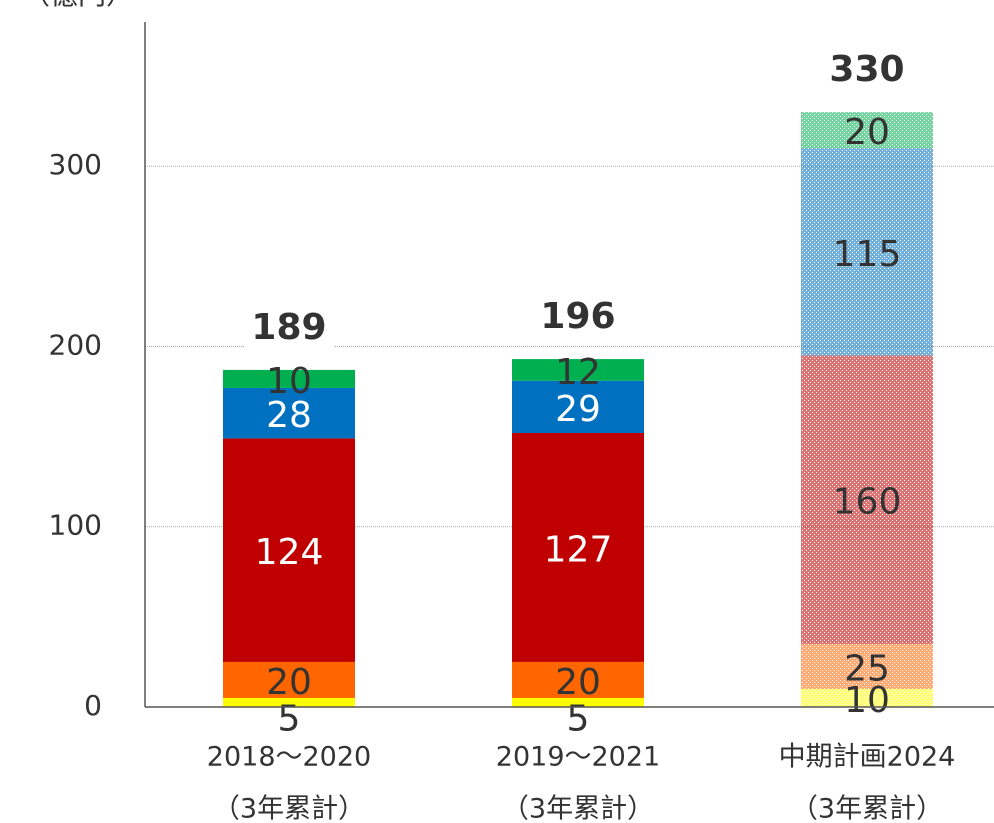 Image resolution: width=994 pixels, height=823 pixels. What do you see at coordinates (289, 415) in the screenshot?
I see `data-label: 28` at bounding box center [289, 415].